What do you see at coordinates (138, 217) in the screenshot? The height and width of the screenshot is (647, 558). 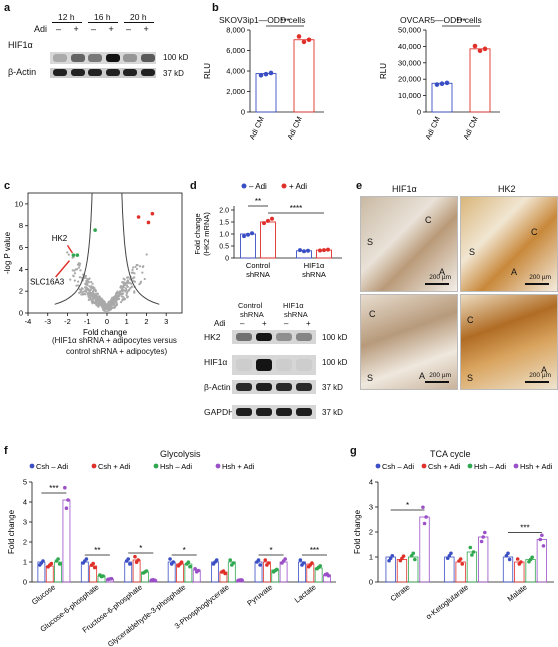 I see `panel-c-up-point` at bounding box center [138, 217].